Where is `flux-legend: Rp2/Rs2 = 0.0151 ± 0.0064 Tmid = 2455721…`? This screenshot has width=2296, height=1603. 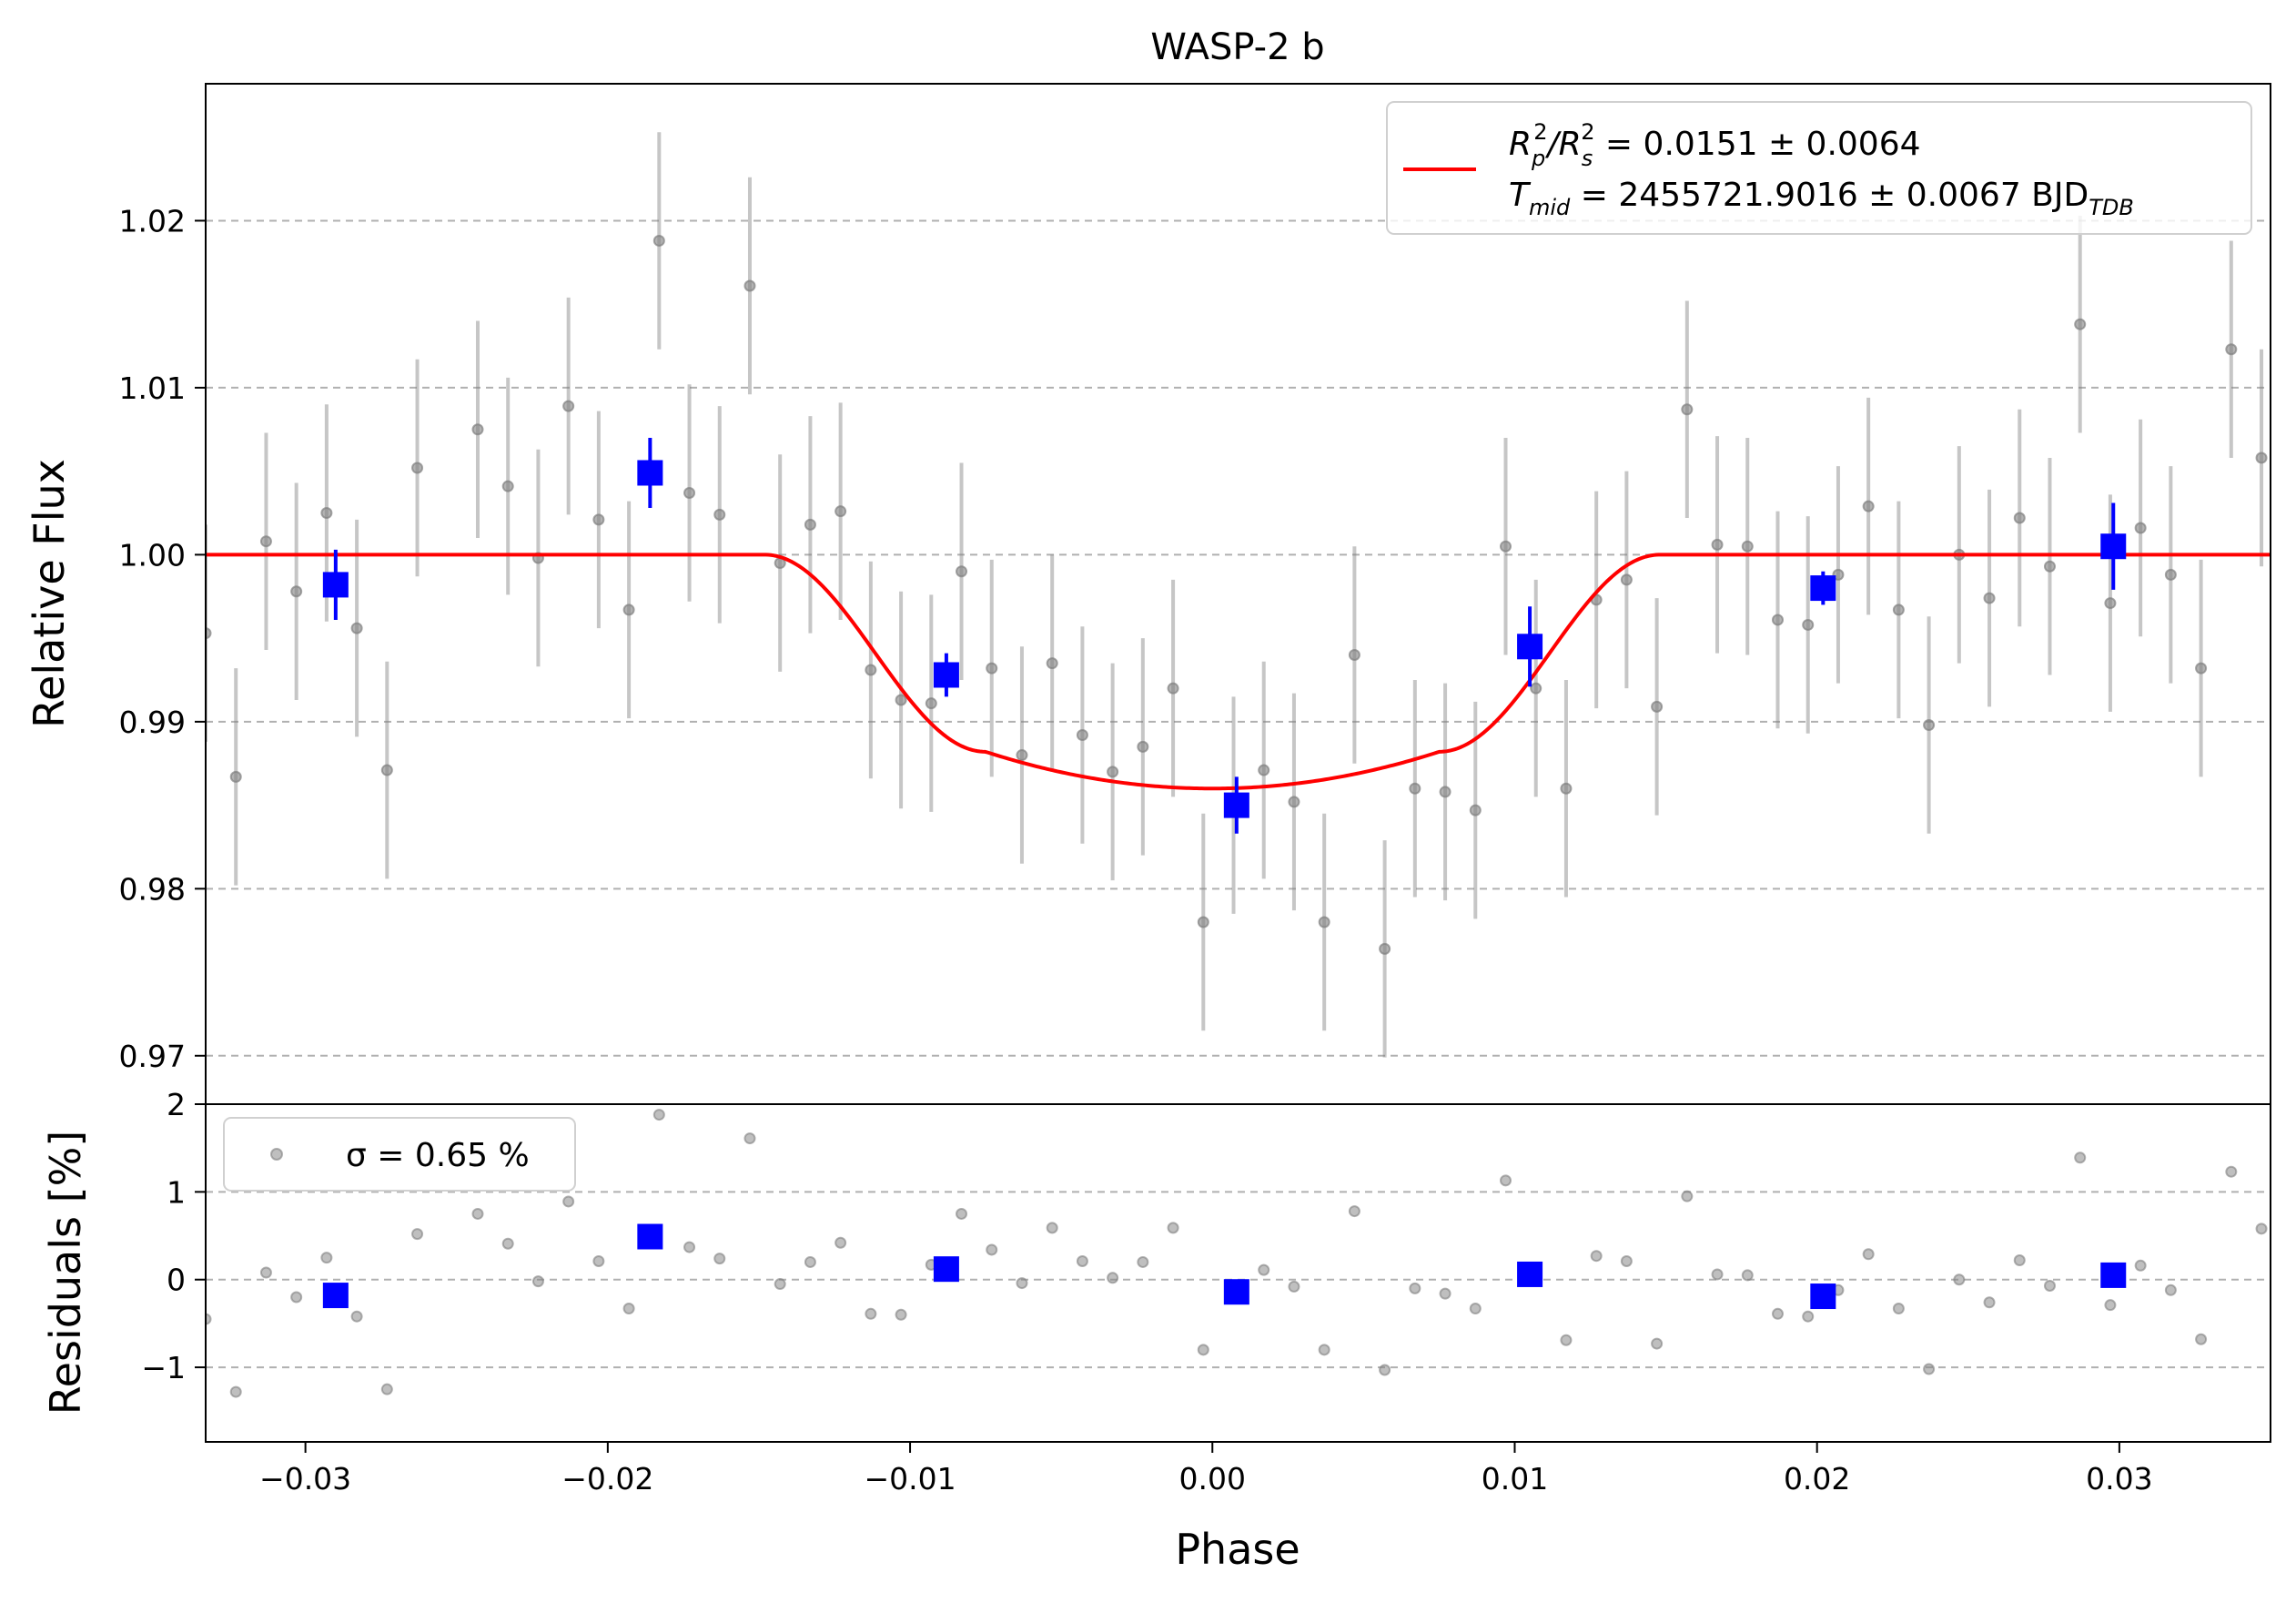
flux-legend: Rp2/Rs2 = 0.0151 ± 0.0064 Tmid = 2455721… is located at coordinates (1819, 168).